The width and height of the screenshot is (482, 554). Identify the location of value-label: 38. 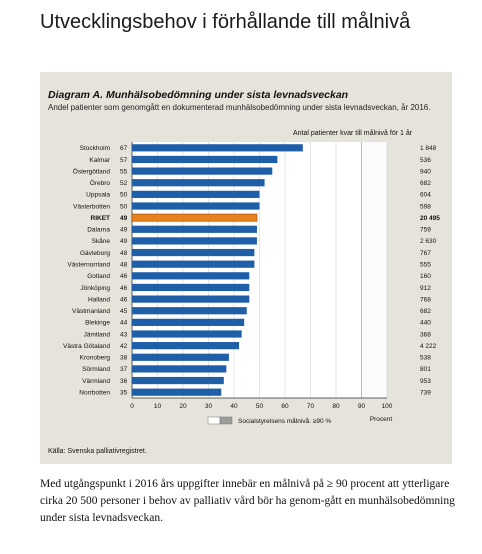
(124, 358).